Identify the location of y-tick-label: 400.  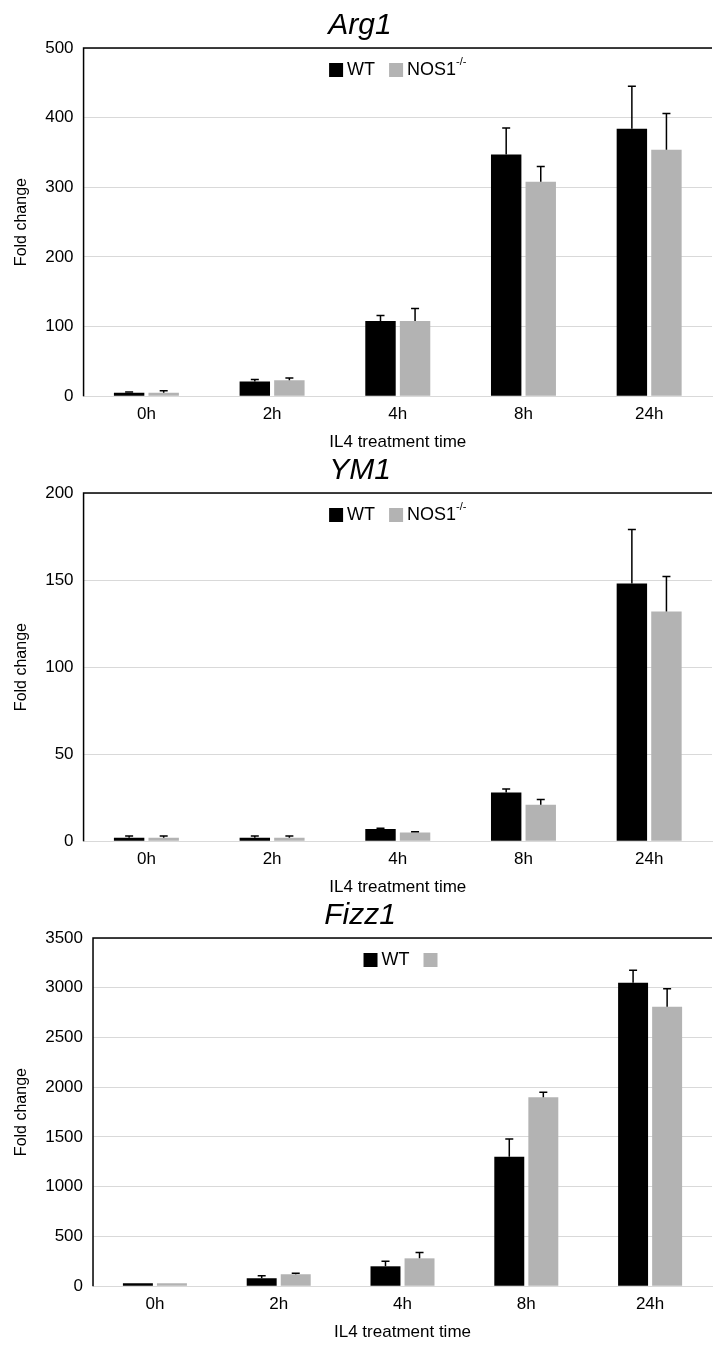
(59, 117).